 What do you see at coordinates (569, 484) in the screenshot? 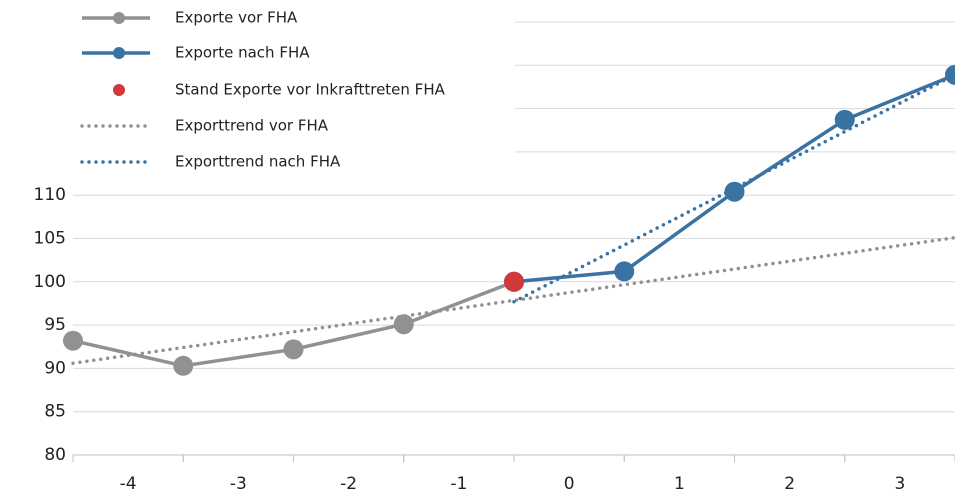
I see `x-tick-label: 0` at bounding box center [569, 484].